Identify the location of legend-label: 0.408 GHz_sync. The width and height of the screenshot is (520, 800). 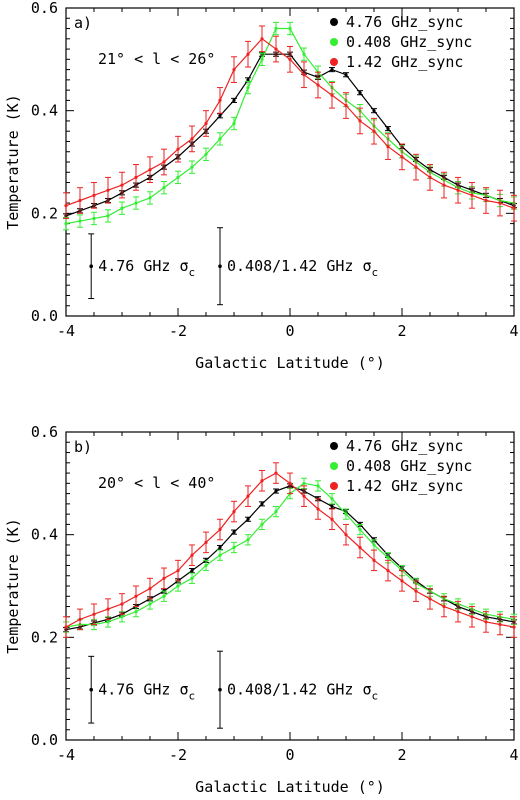
(409, 466).